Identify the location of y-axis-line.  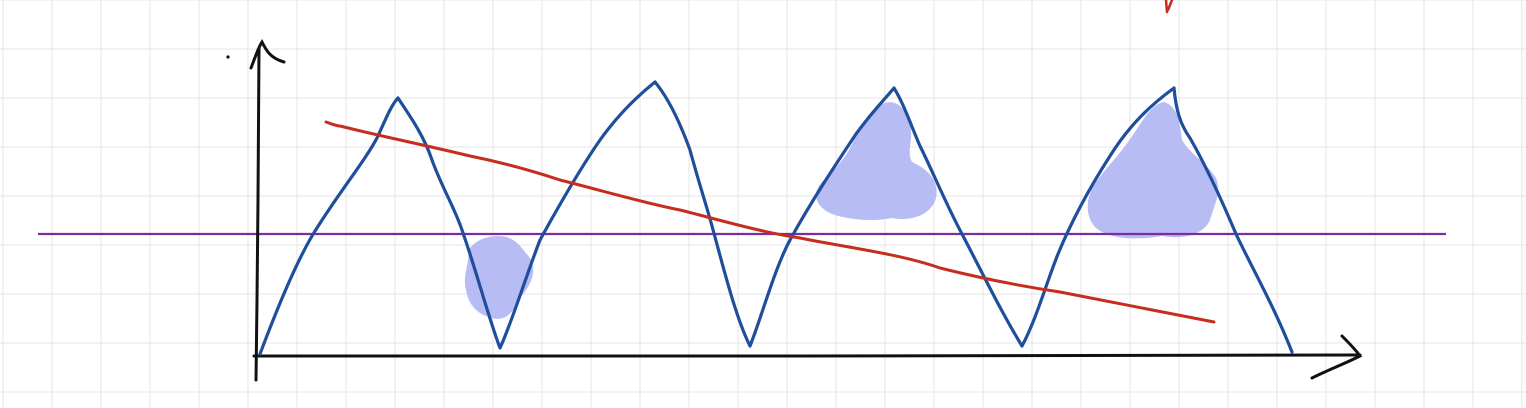
(257, 214).